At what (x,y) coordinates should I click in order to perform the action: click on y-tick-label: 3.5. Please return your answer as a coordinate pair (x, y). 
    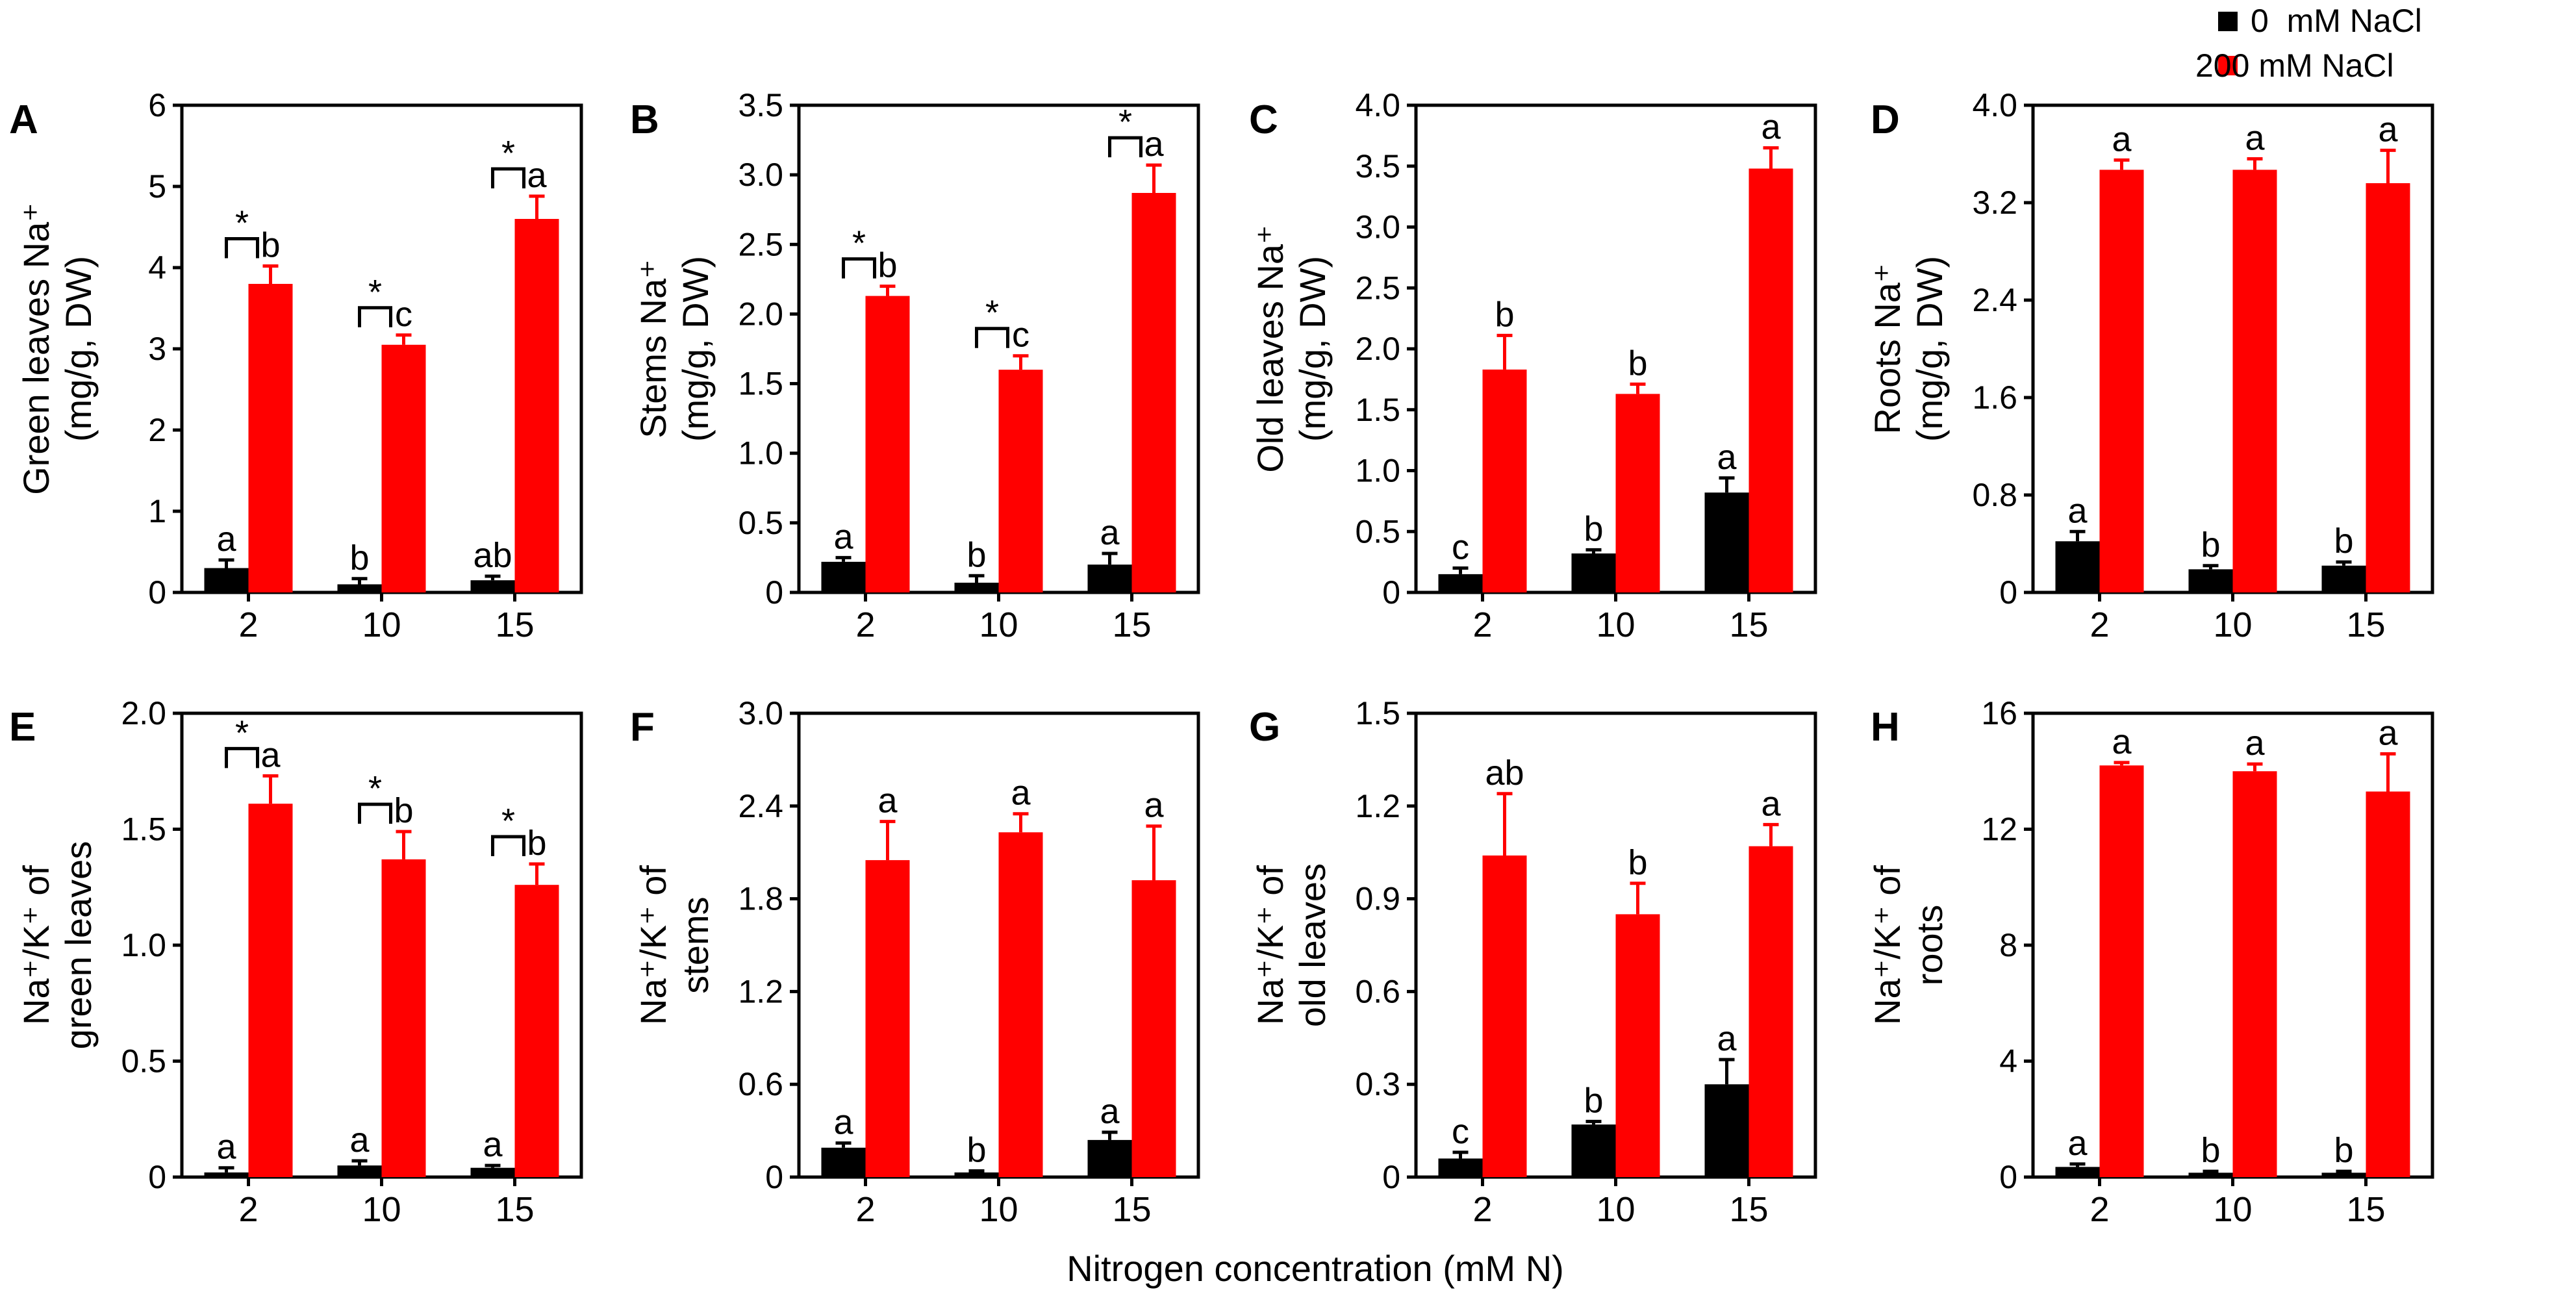
    Looking at the image, I should click on (1377, 166).